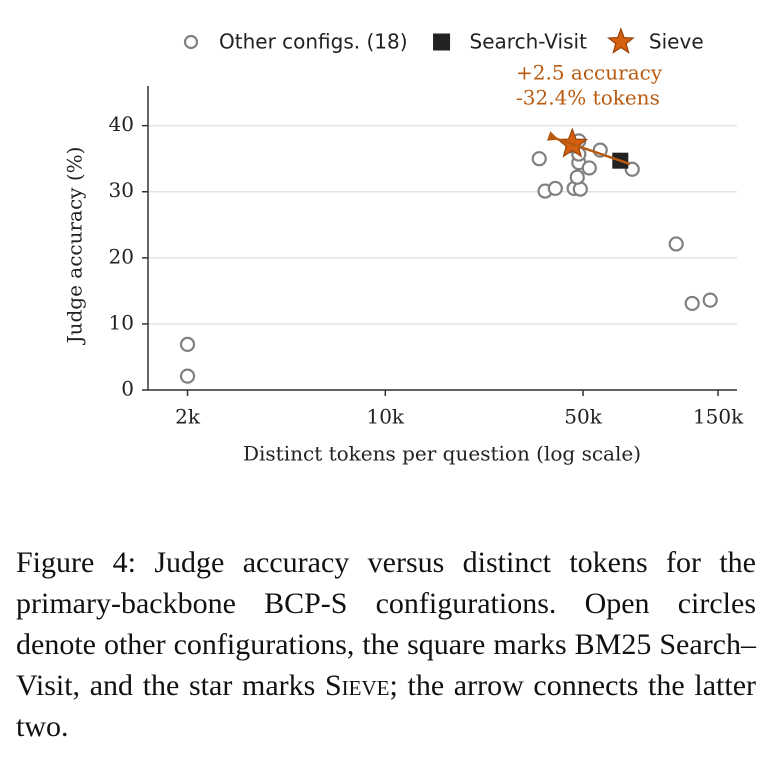 Image resolution: width=772 pixels, height=759 pixels. I want to click on annotation: -32.4% tokens, so click(588, 98).